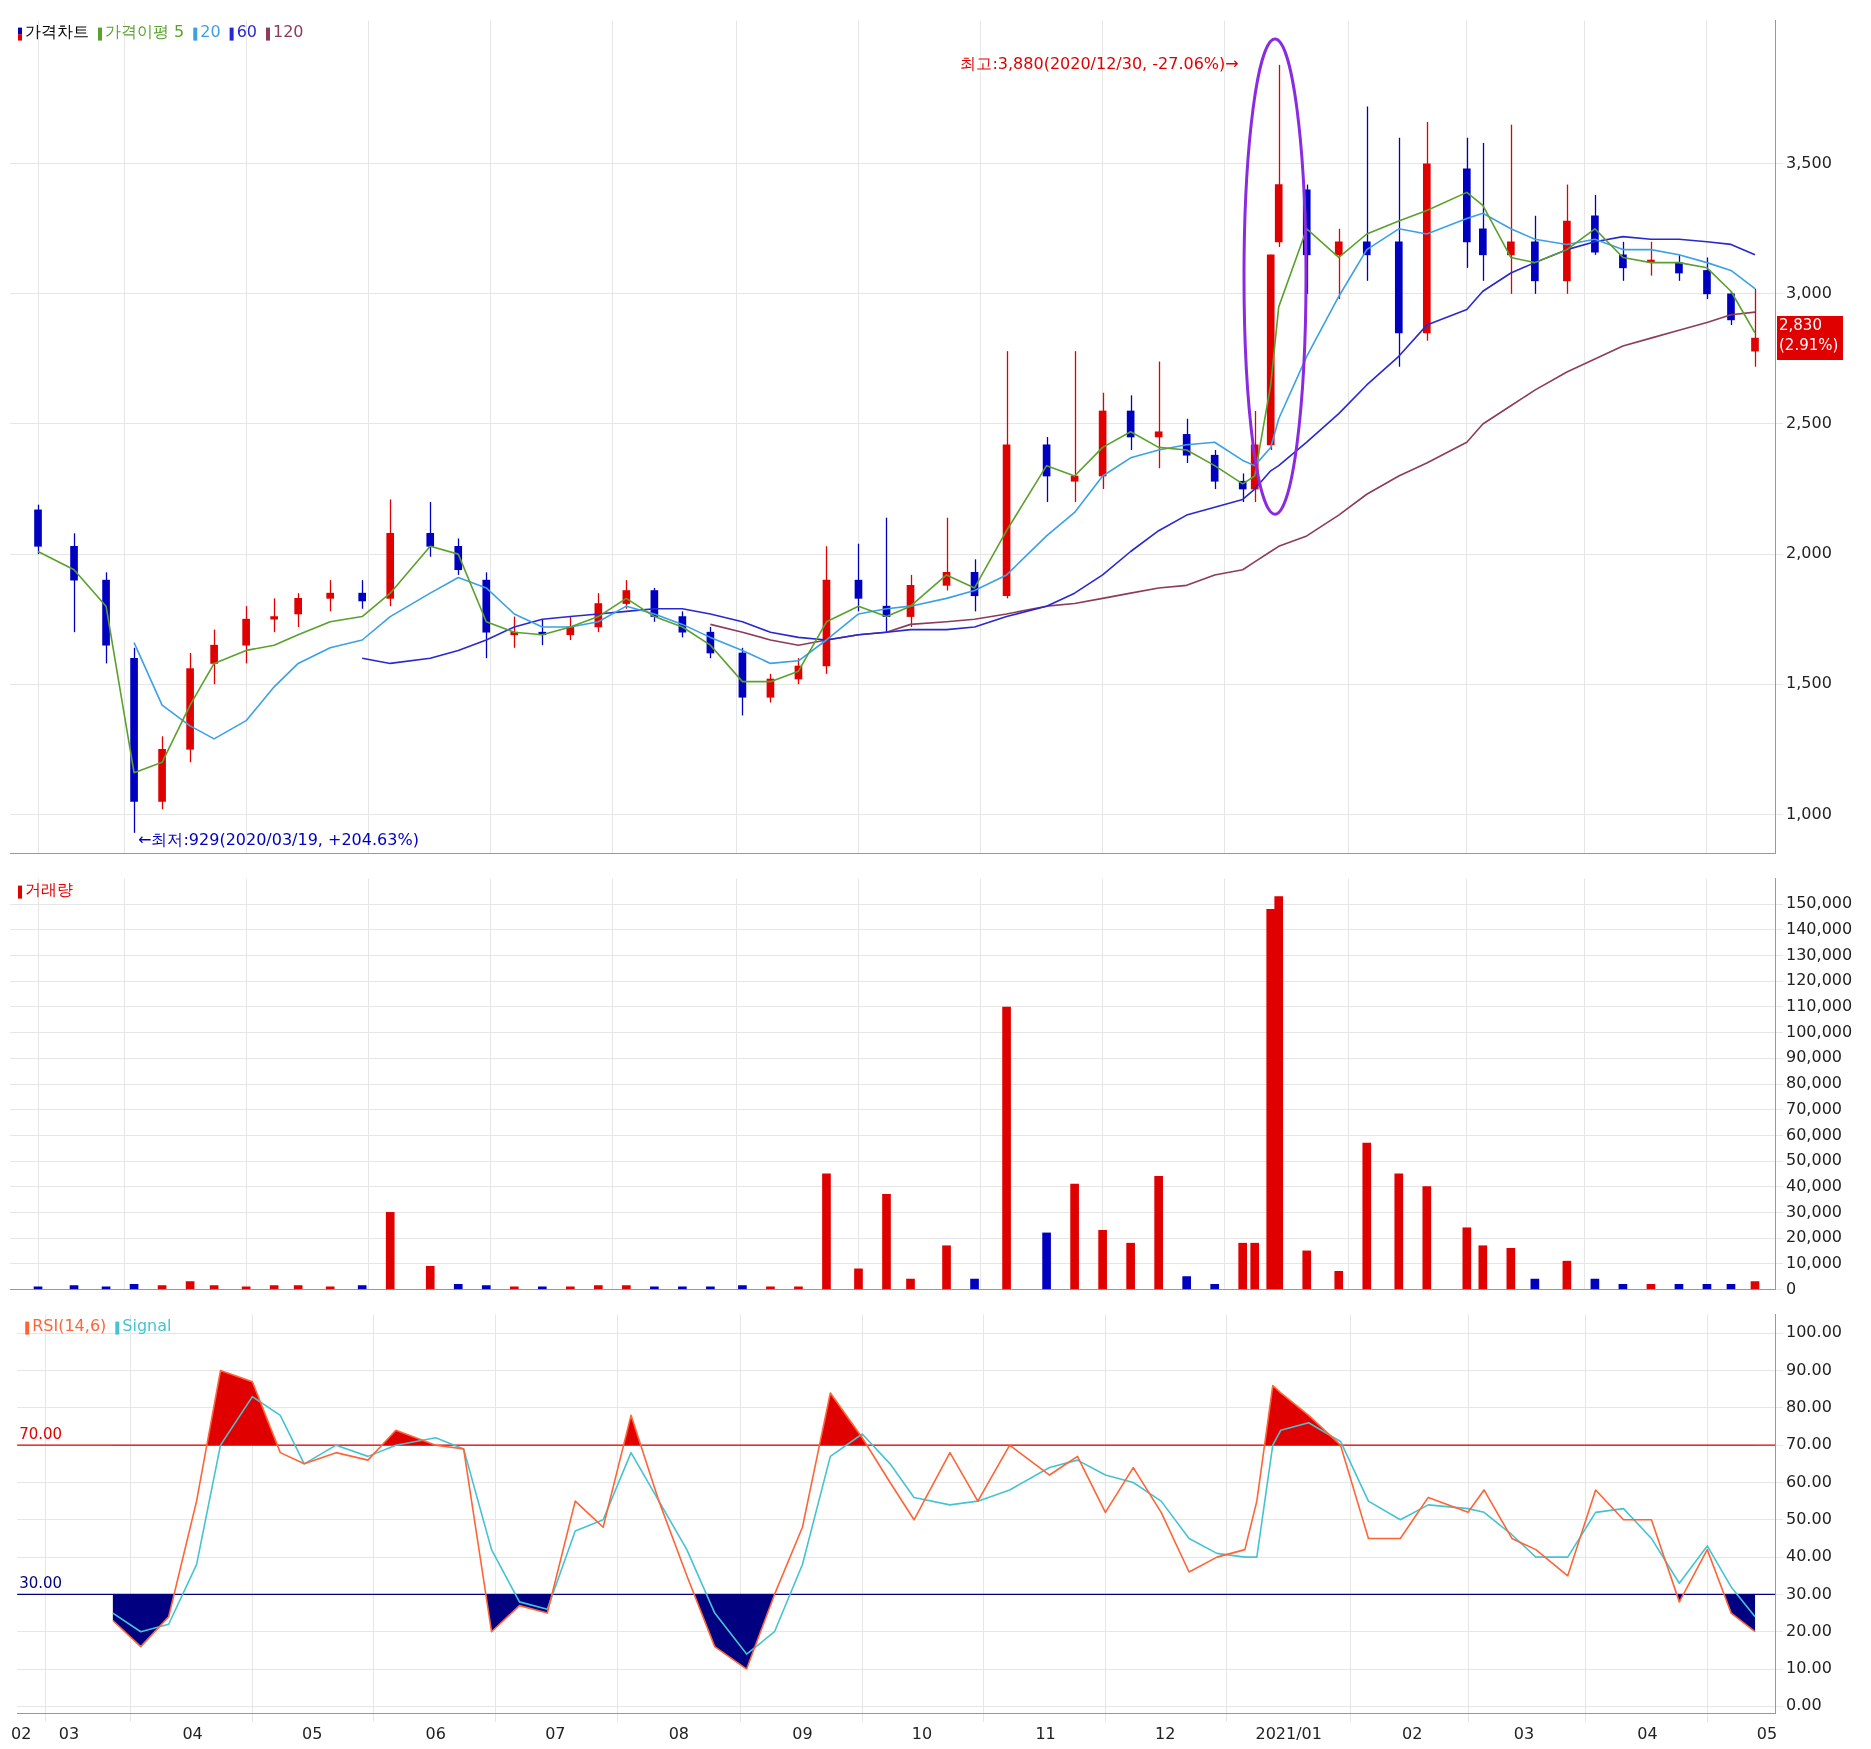  What do you see at coordinates (57, 31) in the screenshot?
I see `legend-label: 가격차트` at bounding box center [57, 31].